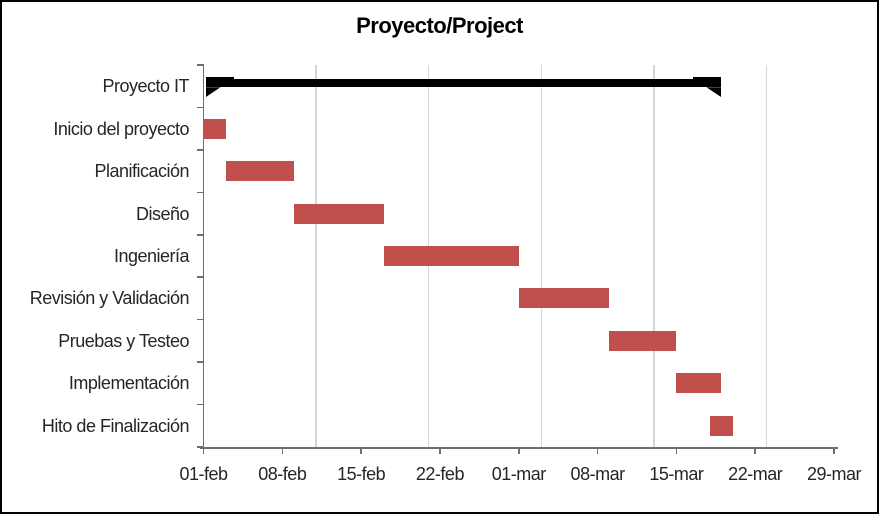  I want to click on category-label: Ingeniería, so click(151, 256).